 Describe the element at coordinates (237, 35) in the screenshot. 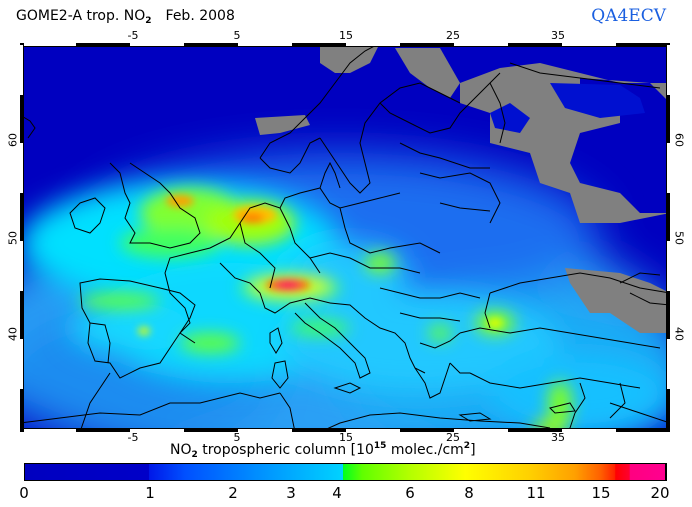

I see `lon-tick-top: 5` at that location.